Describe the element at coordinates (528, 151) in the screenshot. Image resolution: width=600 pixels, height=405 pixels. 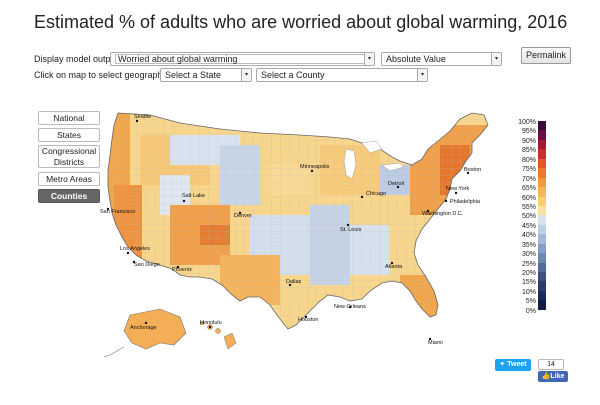
I see `legend-tick-label: 85%` at that location.